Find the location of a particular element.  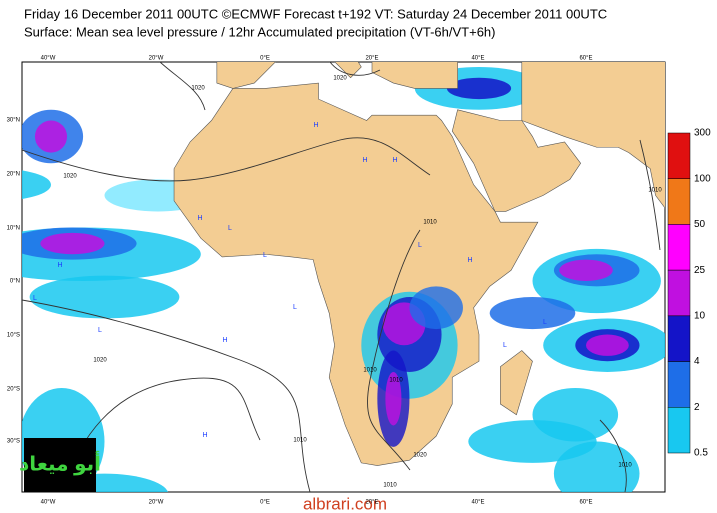

colorbar: 300 100 50 25 10 4 2 0.5 is located at coordinates (689, 293).